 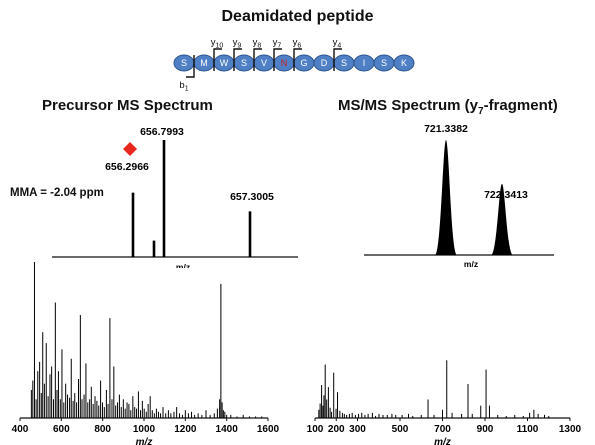 I want to click on residue-letter: I, so click(x=364, y=63).